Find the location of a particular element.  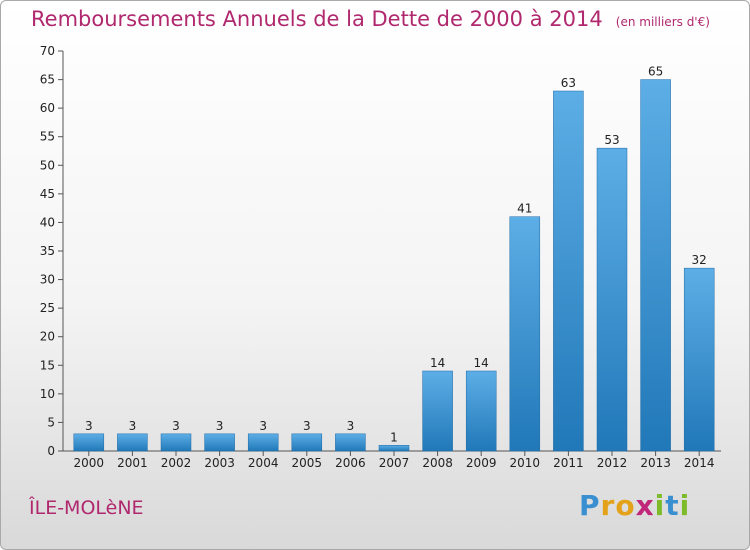

y-tick-label: 5 is located at coordinates (51, 422).